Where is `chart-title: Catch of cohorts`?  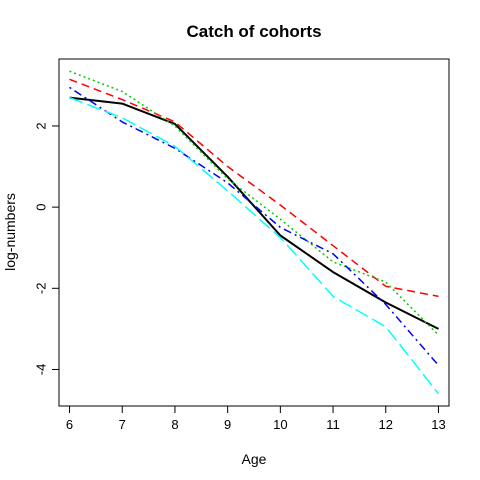 chart-title: Catch of cohorts is located at coordinates (253, 31).